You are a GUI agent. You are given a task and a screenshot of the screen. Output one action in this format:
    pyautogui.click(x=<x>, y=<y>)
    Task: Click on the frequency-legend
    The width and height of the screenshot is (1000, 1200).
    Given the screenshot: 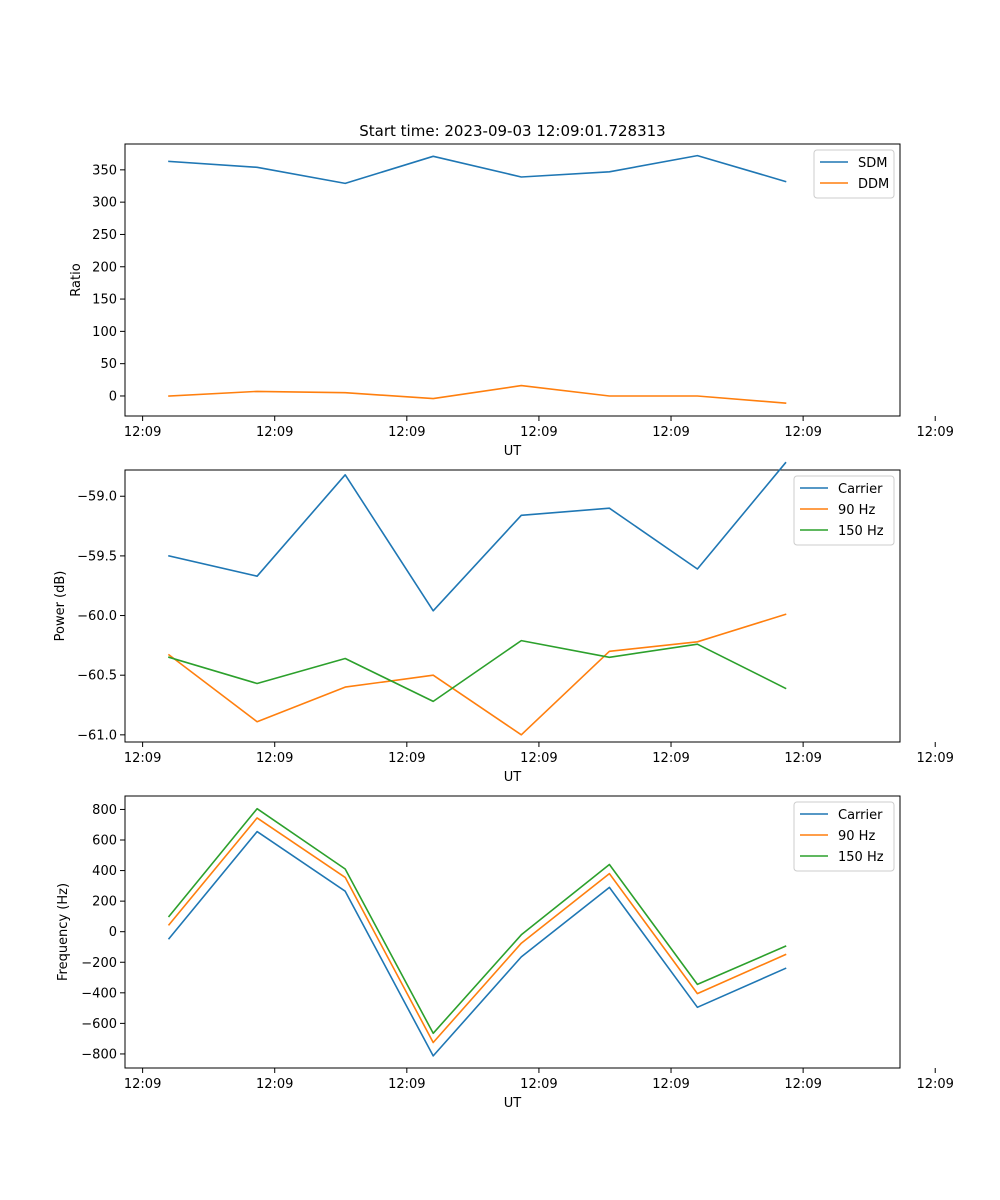 What is the action you would take?
    pyautogui.click(x=844, y=836)
    